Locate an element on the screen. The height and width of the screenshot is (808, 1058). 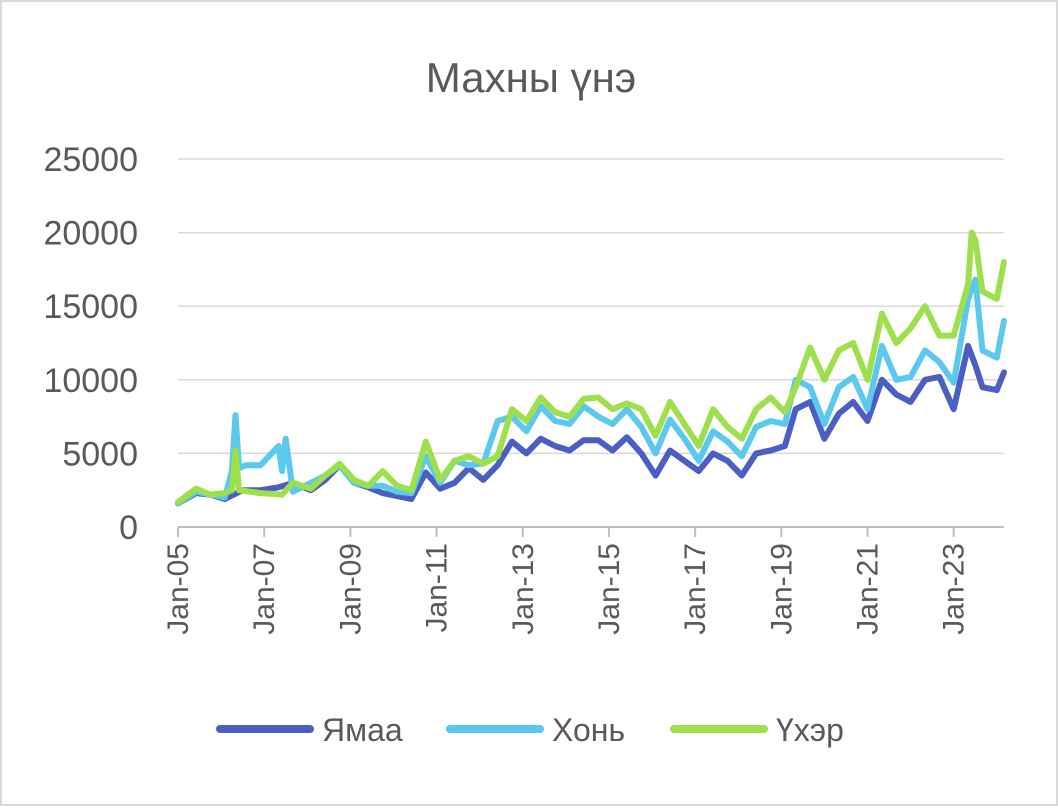
legend-label-0: Ямаа is located at coordinates (362, 730).